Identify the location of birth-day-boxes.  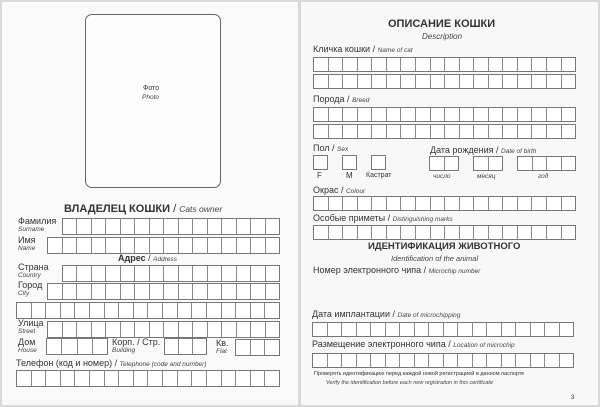
(444, 163).